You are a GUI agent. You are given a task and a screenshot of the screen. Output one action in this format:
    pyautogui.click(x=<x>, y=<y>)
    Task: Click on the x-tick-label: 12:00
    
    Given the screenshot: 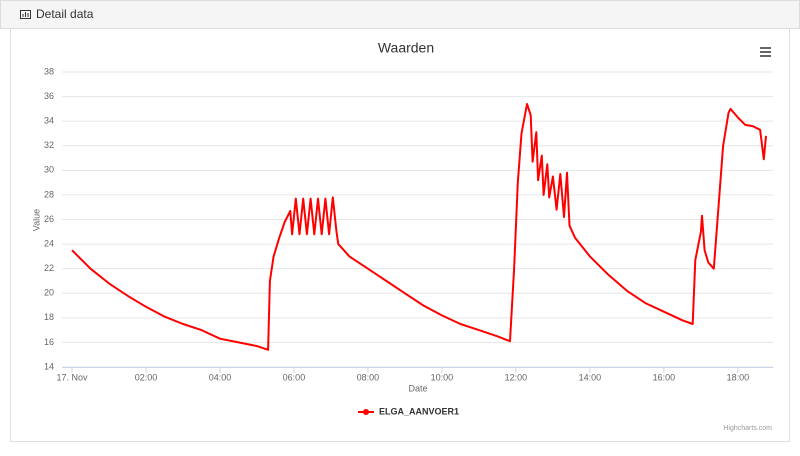 What is the action you would take?
    pyautogui.click(x=516, y=377)
    